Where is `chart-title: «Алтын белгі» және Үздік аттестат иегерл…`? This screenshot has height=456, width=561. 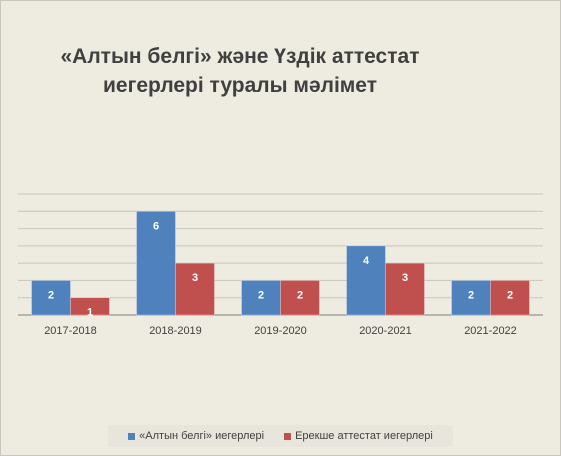 chart-title: «Алтын белгі» және Үздік аттестат иегерл… is located at coordinates (240, 71).